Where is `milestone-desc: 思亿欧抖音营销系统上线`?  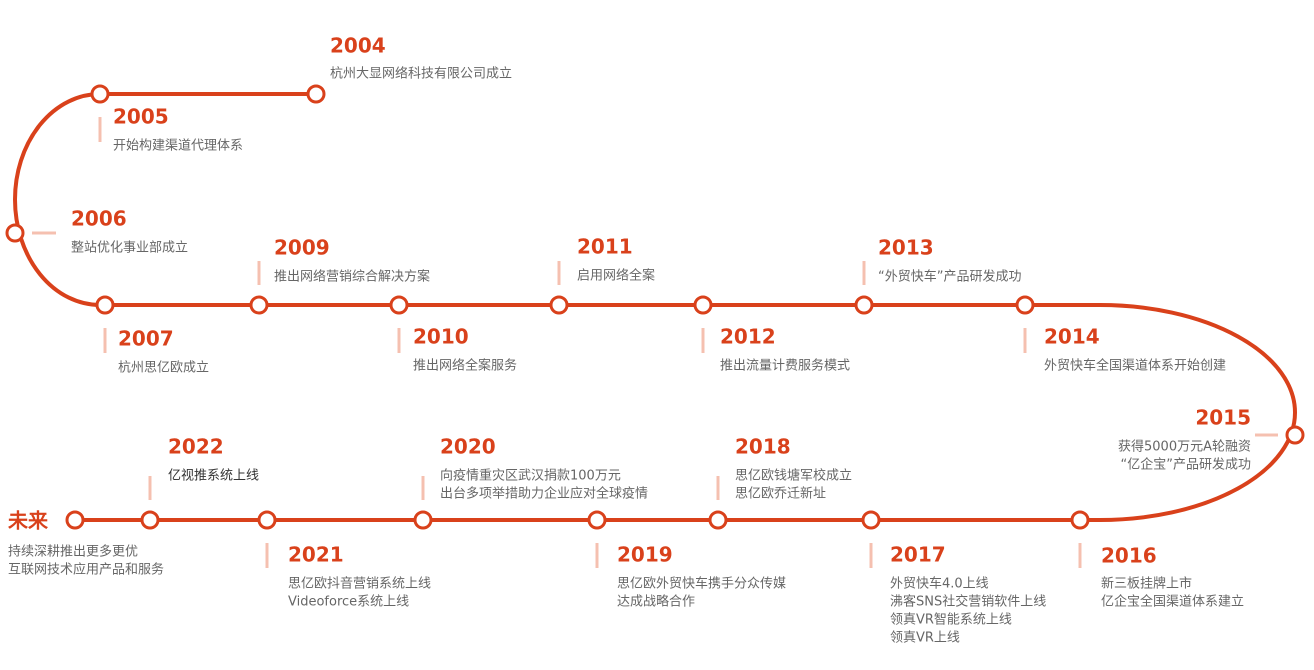
milestone-desc: 思亿欧抖音营销系统上线 is located at coordinates (359, 584).